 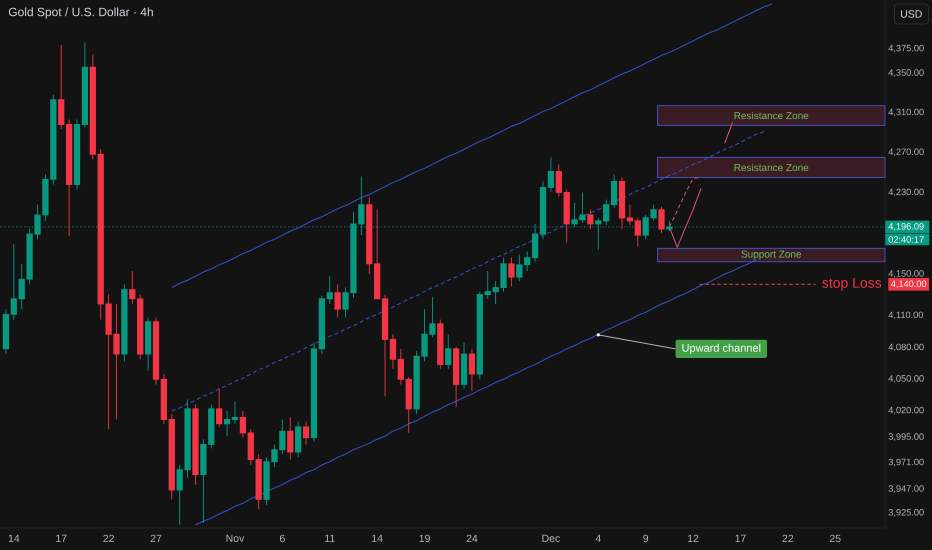 I want to click on x-tick-label: 4, so click(x=598, y=538).